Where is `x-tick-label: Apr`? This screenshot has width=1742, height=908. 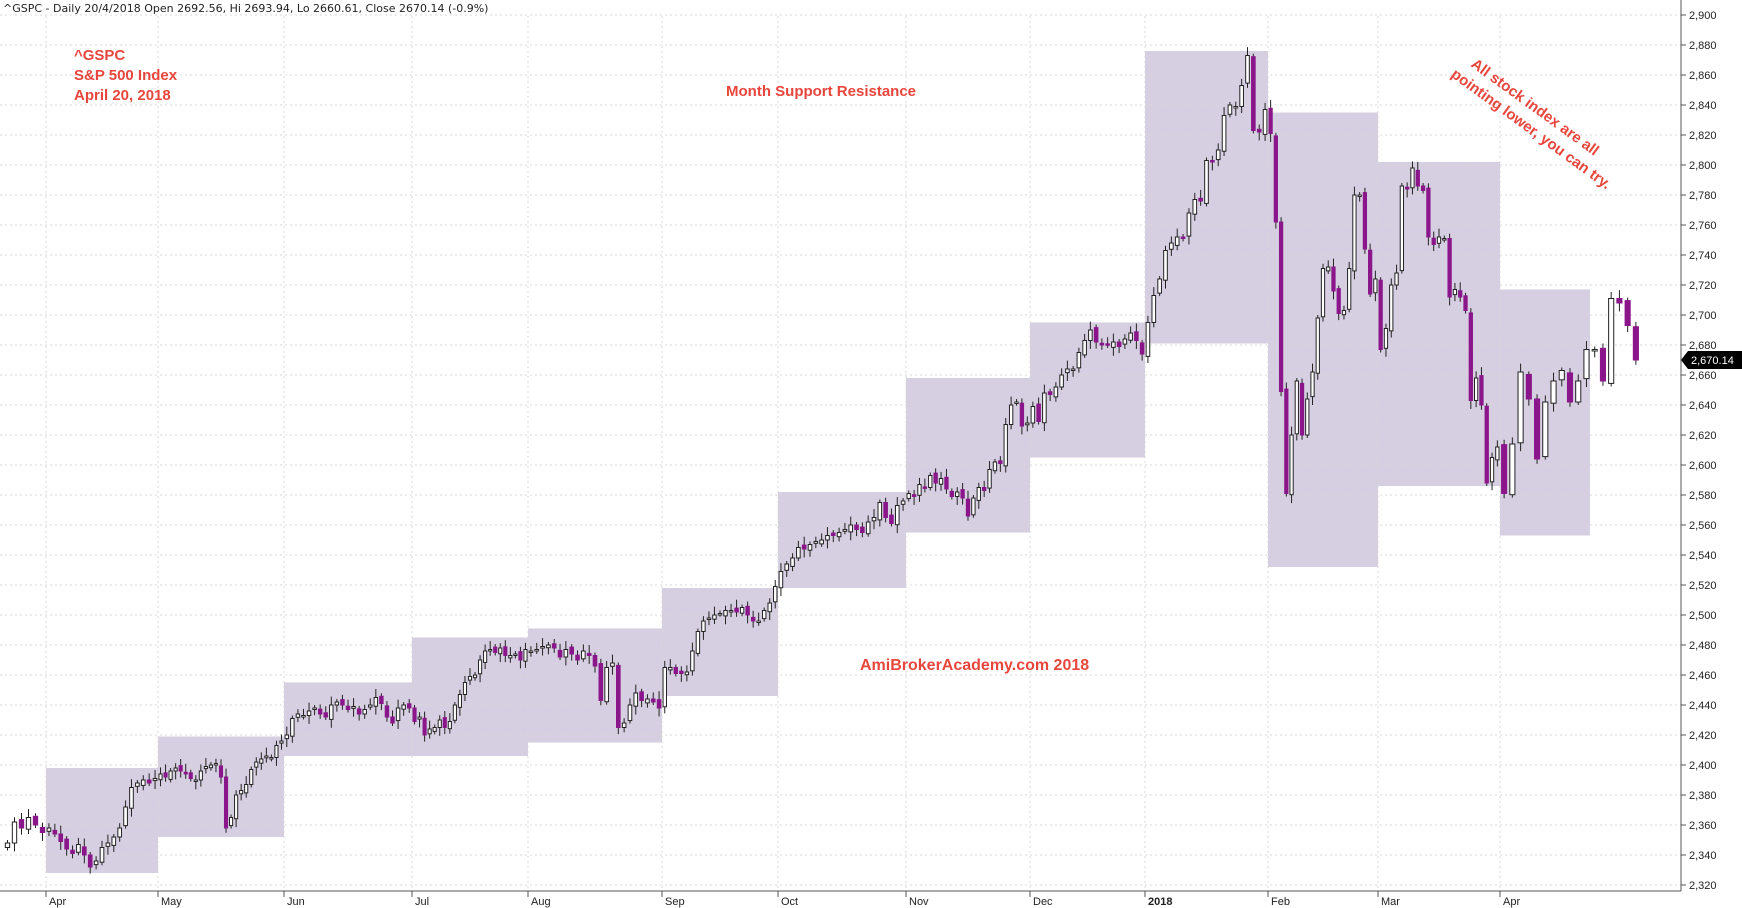
x-tick-label: Apr is located at coordinates (57, 902).